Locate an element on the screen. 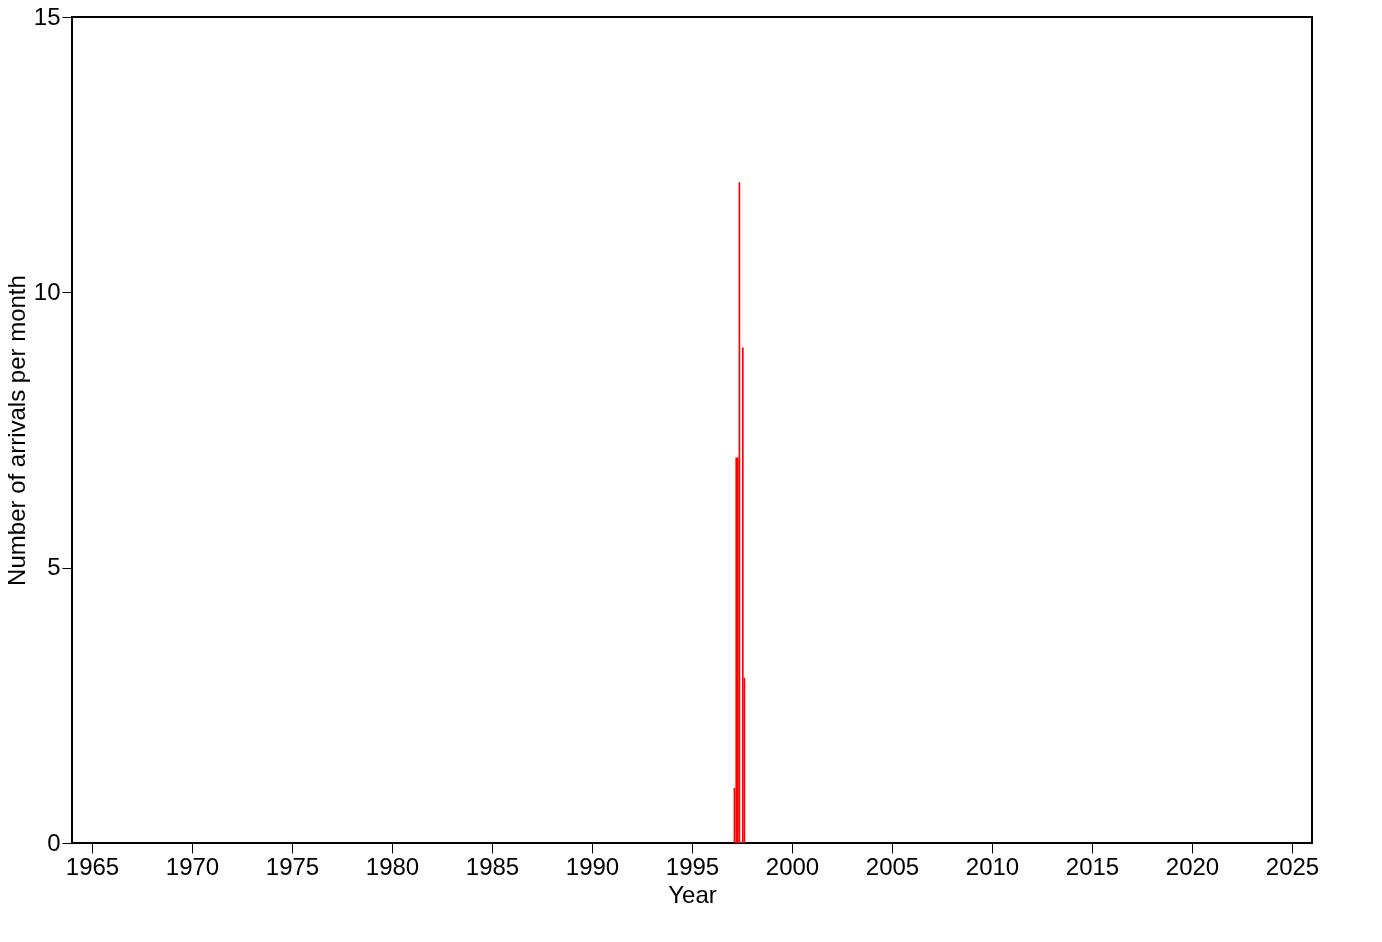 The height and width of the screenshot is (942, 1382). y-tick-label: 0 is located at coordinates (54, 842).